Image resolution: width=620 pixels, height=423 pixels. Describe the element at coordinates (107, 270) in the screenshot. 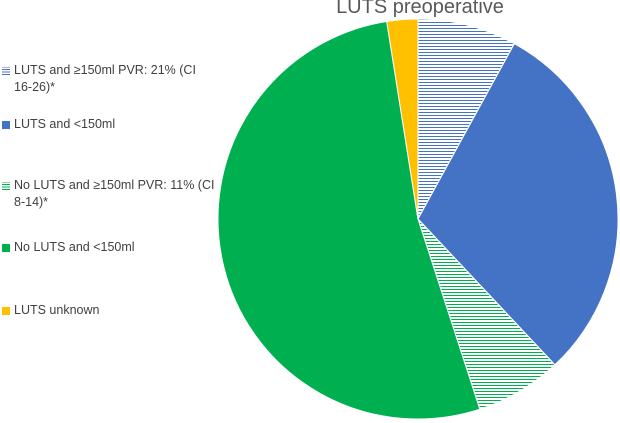

I see `legend-item: No LUTS and <150ml` at that location.